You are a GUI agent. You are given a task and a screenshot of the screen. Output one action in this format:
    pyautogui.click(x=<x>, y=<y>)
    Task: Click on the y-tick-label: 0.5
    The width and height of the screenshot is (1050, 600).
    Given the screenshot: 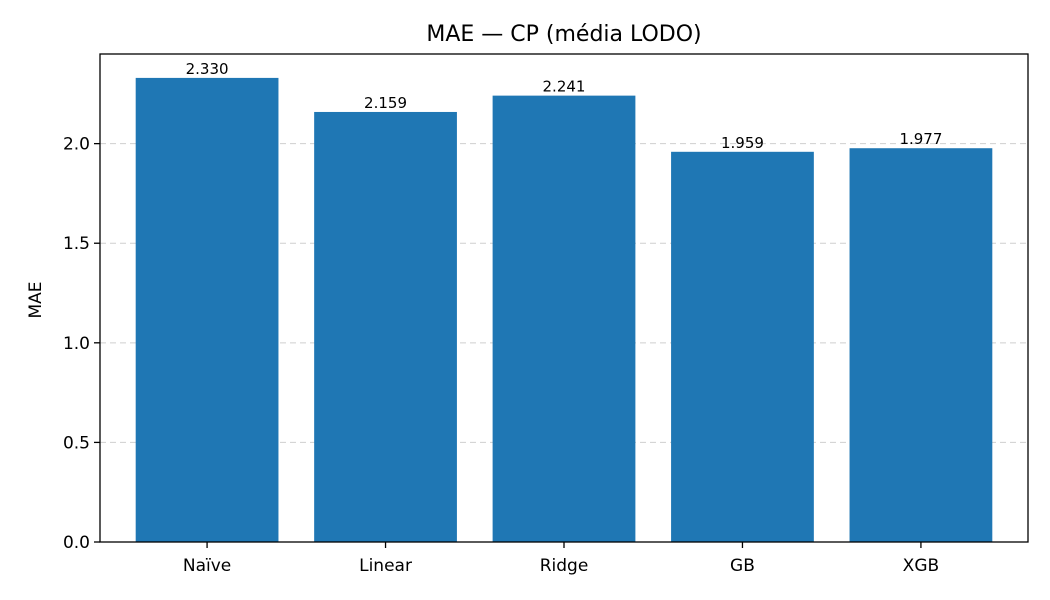 What is the action you would take?
    pyautogui.click(x=76, y=443)
    